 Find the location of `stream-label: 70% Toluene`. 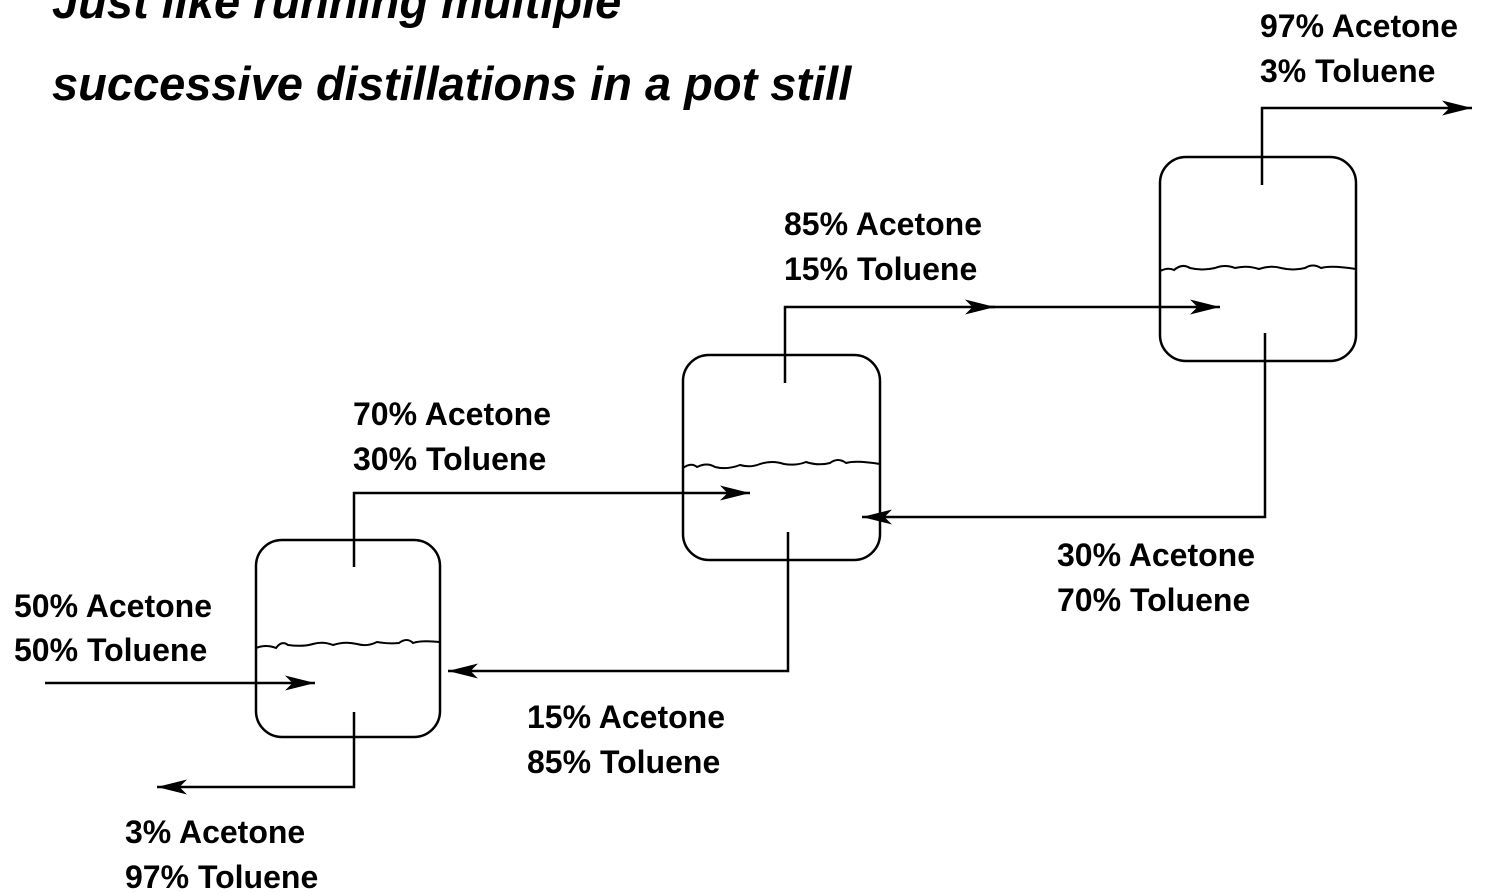

stream-label: 70% Toluene is located at coordinates (1153, 600).